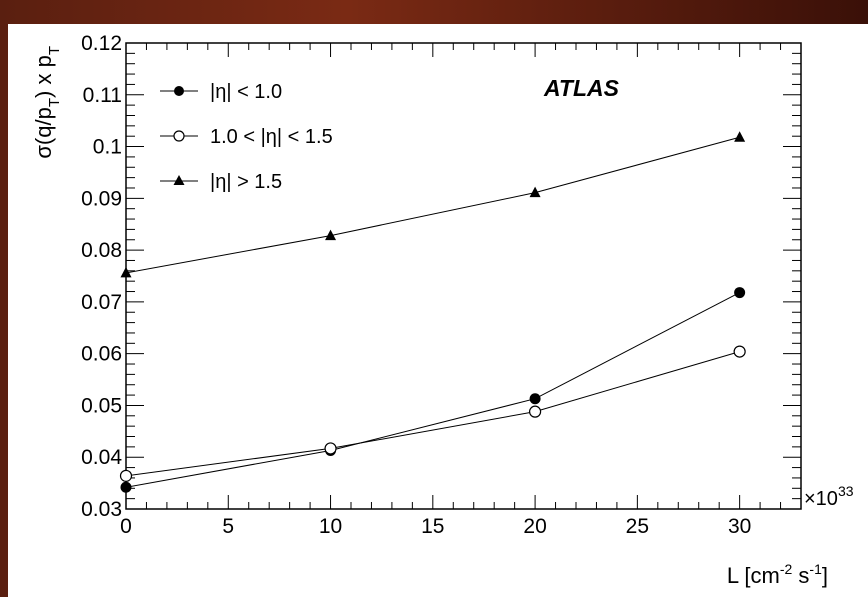  I want to click on y-title-sub1: T, so click(54, 102).